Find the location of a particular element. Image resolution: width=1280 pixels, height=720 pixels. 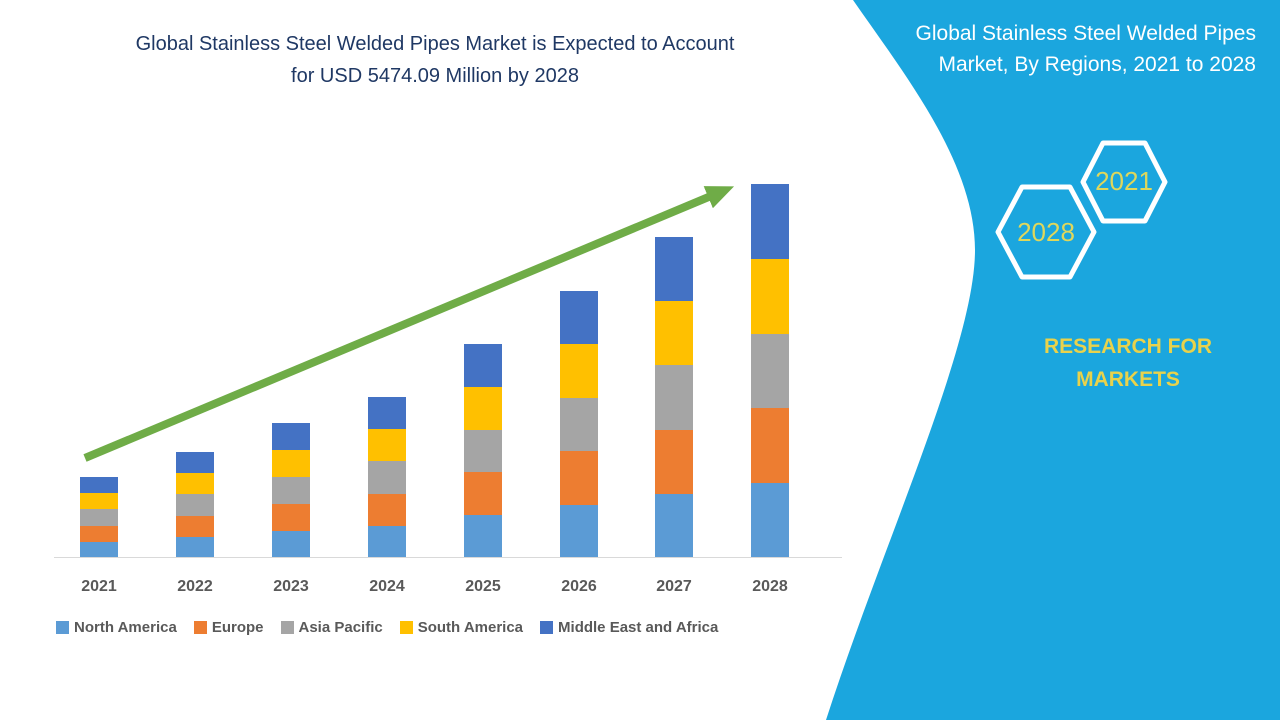

bar-2026 is located at coordinates (579, 424).